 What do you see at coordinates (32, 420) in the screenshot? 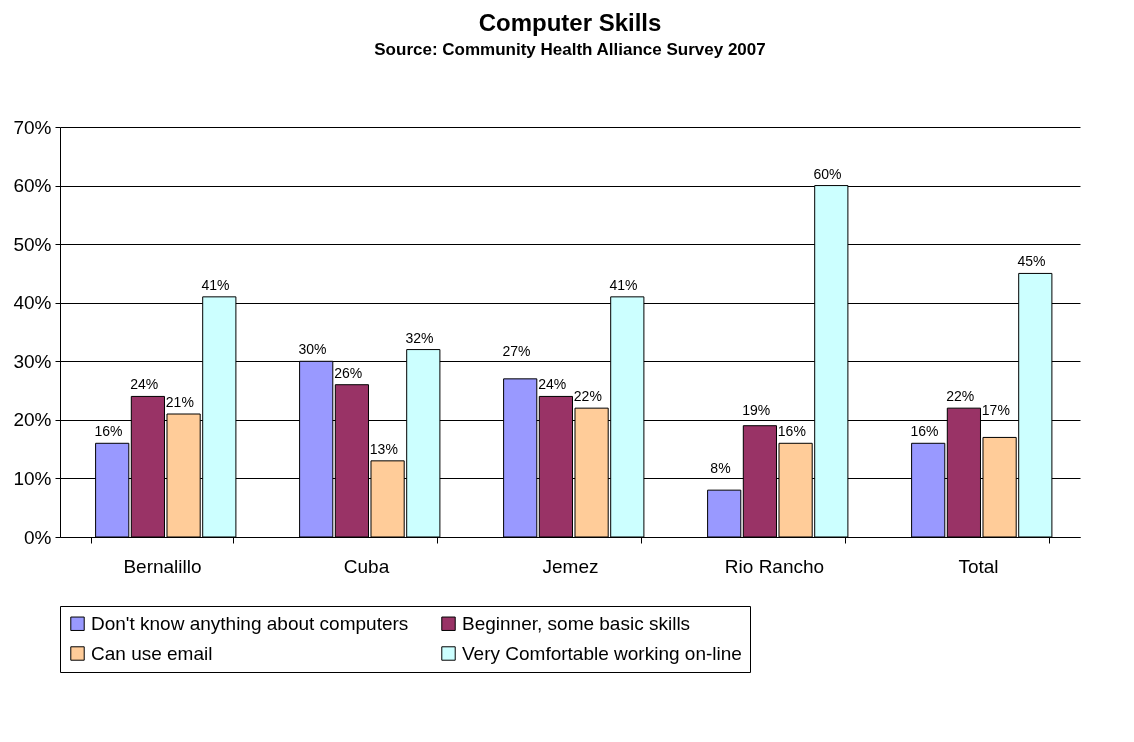
I see `y-tick-label: 20%` at bounding box center [32, 420].